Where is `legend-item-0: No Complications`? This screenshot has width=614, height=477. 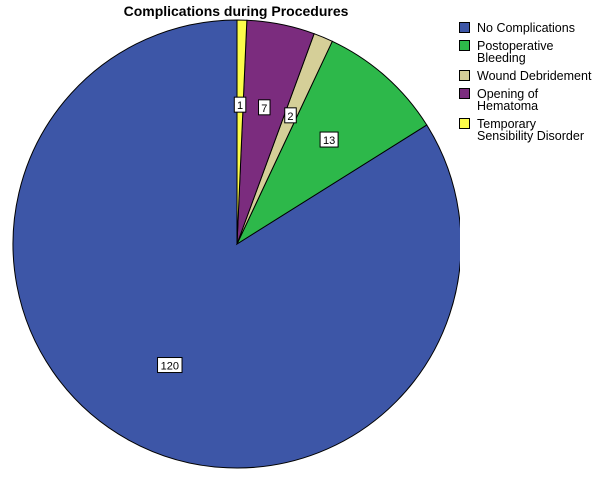 legend-item-0: No Complications is located at coordinates (536, 28).